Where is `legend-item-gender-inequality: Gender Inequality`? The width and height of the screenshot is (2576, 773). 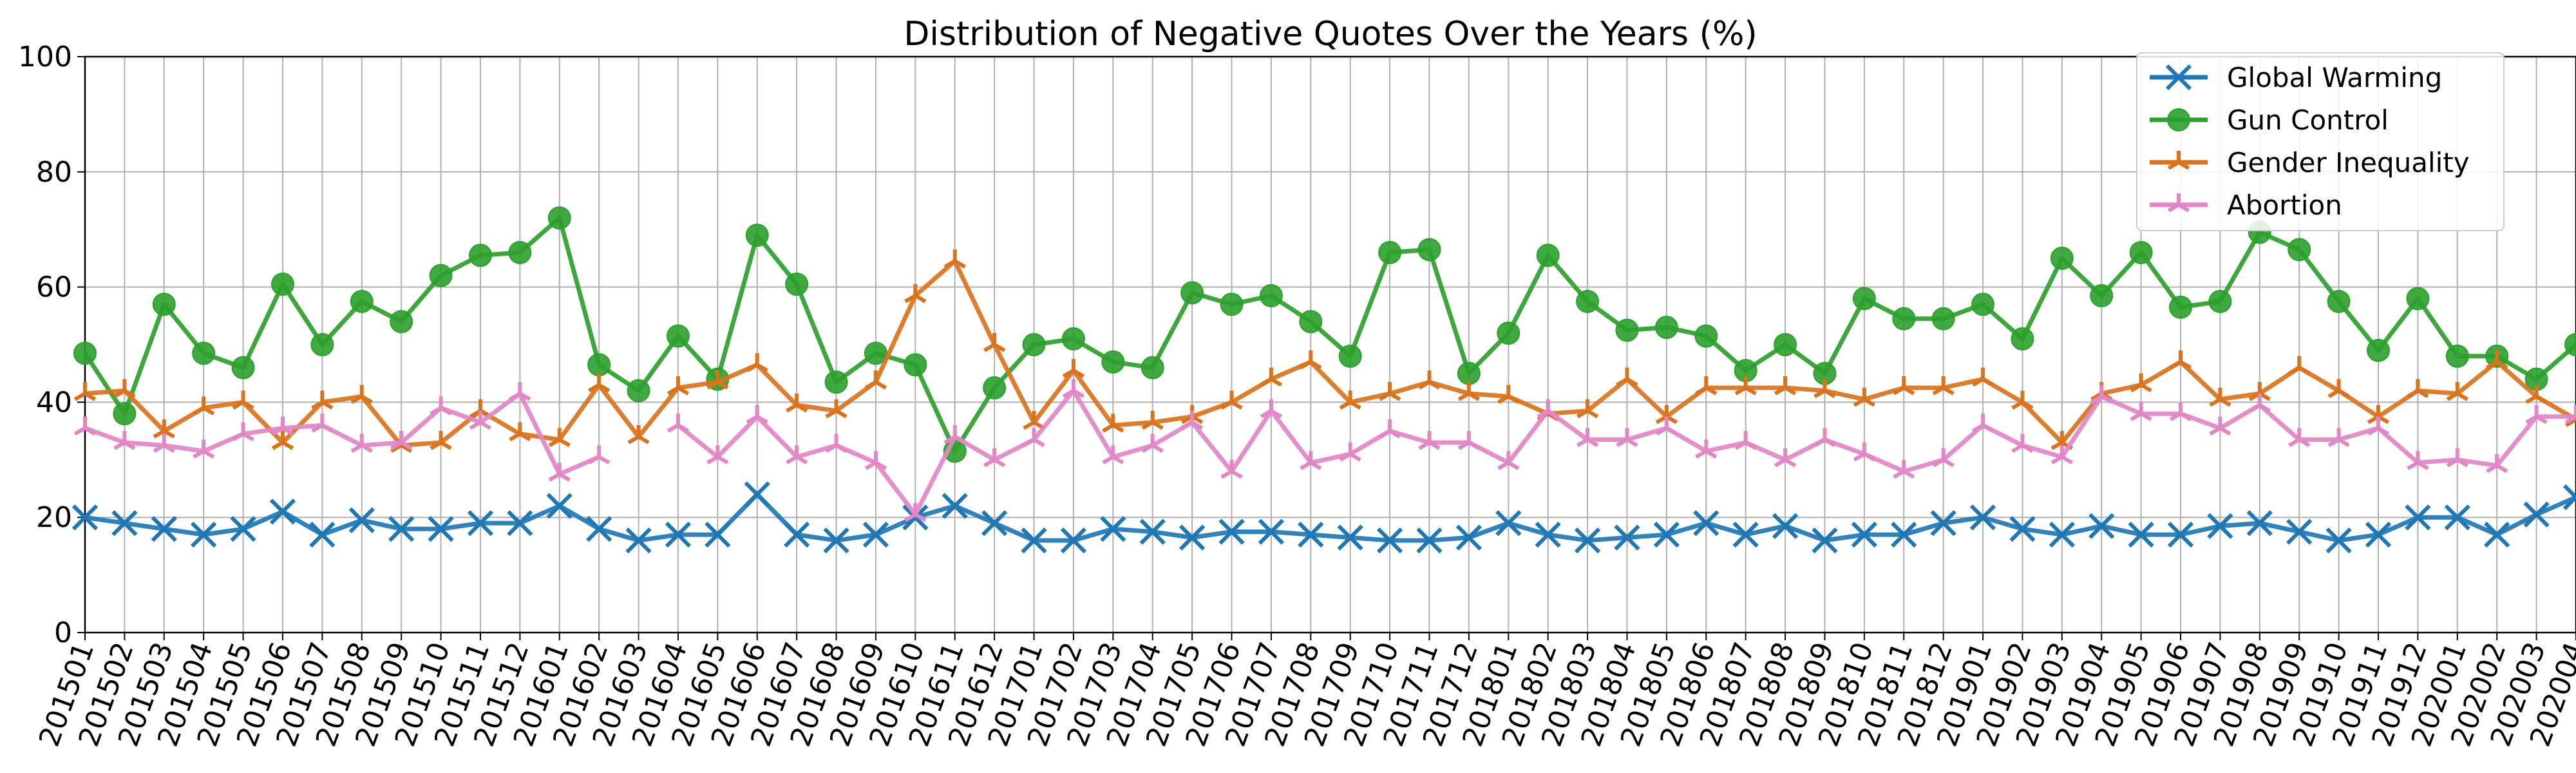
legend-item-gender-inequality: Gender Inequality is located at coordinates (2310, 162).